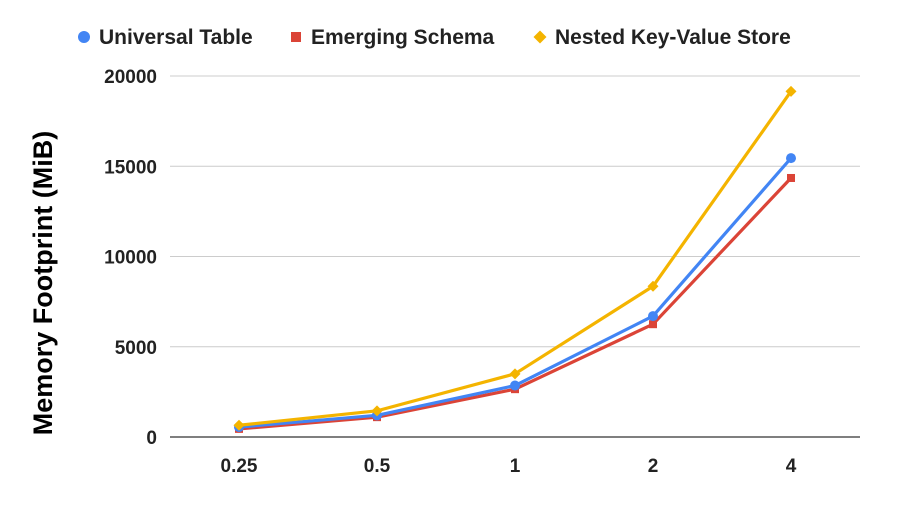  I want to click on y-tick-label: 5000, so click(136, 348).